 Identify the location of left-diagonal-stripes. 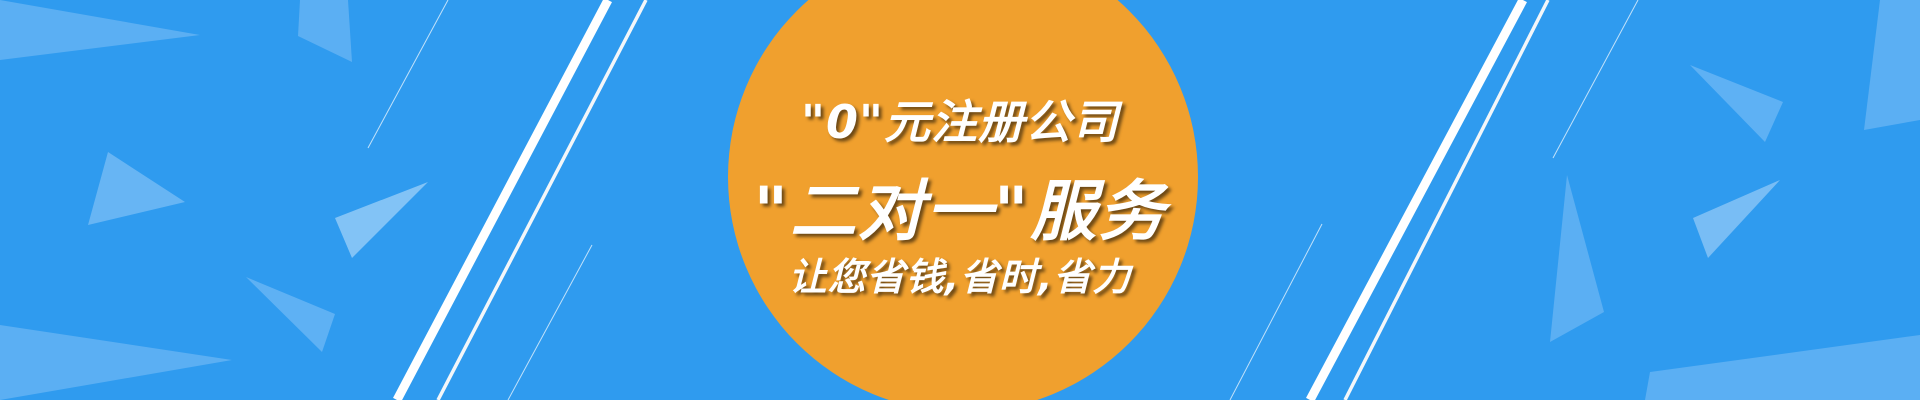
(507, 200).